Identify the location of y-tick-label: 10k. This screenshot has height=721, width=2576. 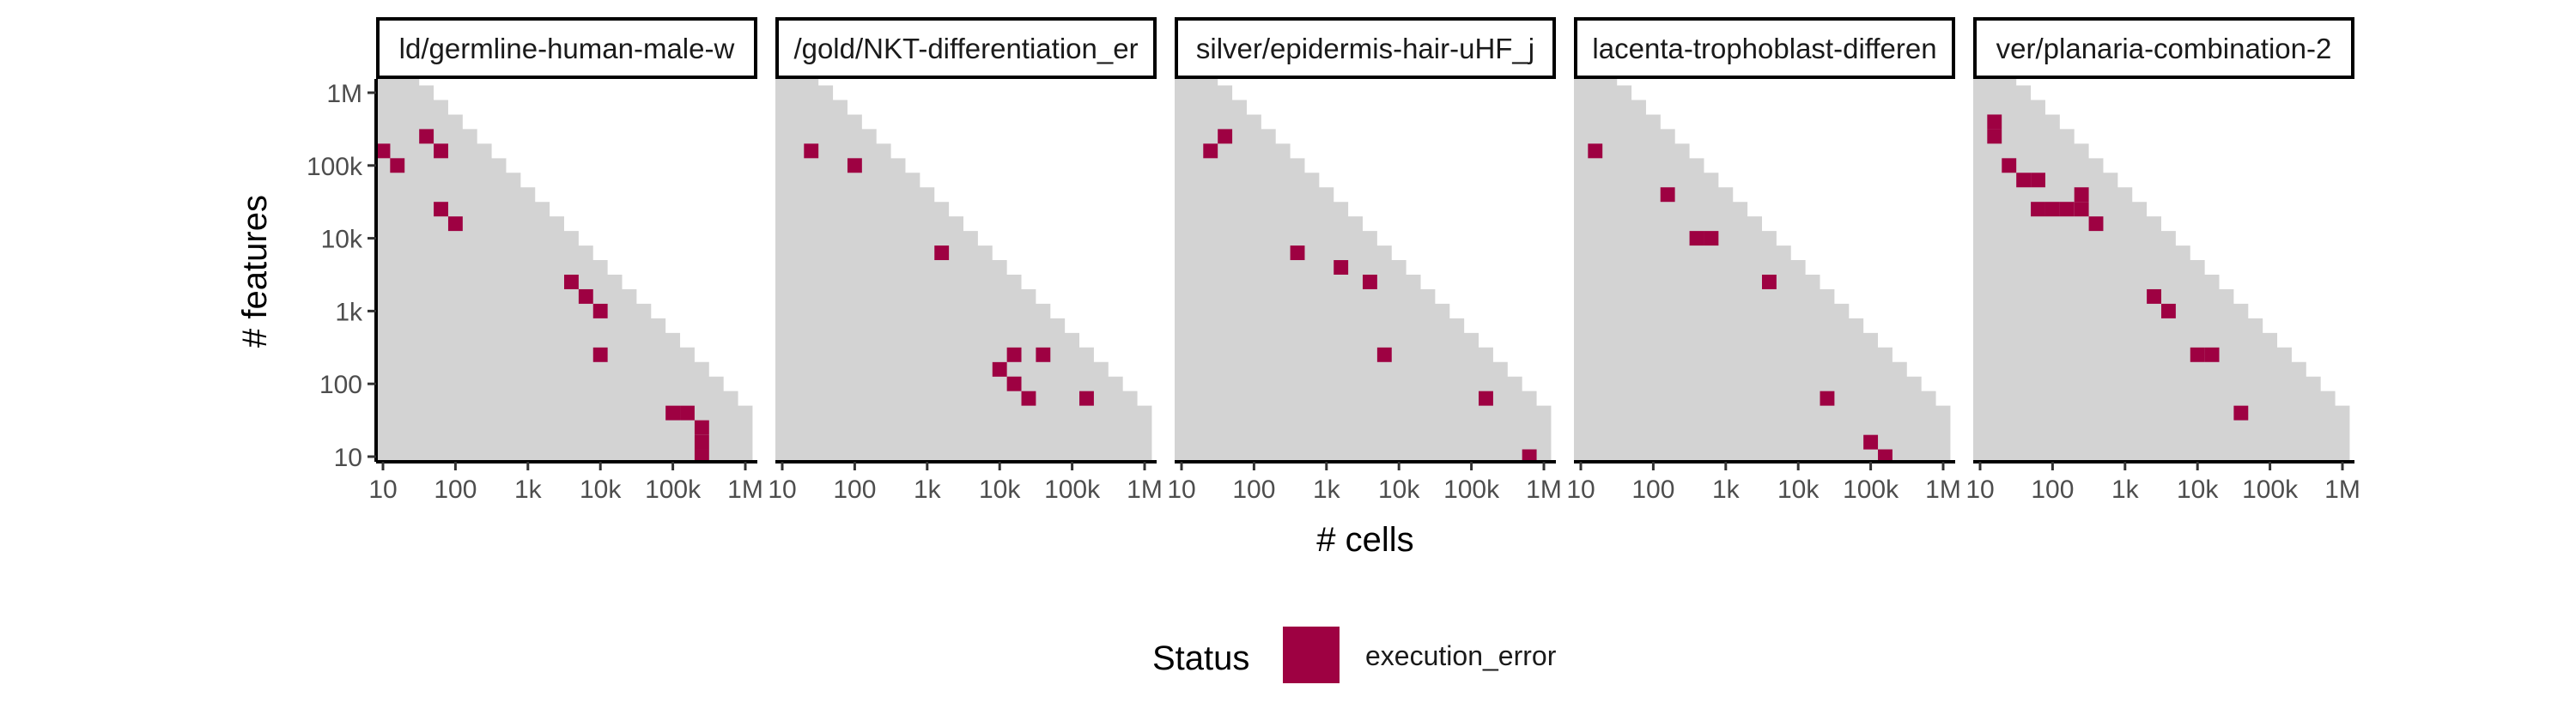
(342, 240).